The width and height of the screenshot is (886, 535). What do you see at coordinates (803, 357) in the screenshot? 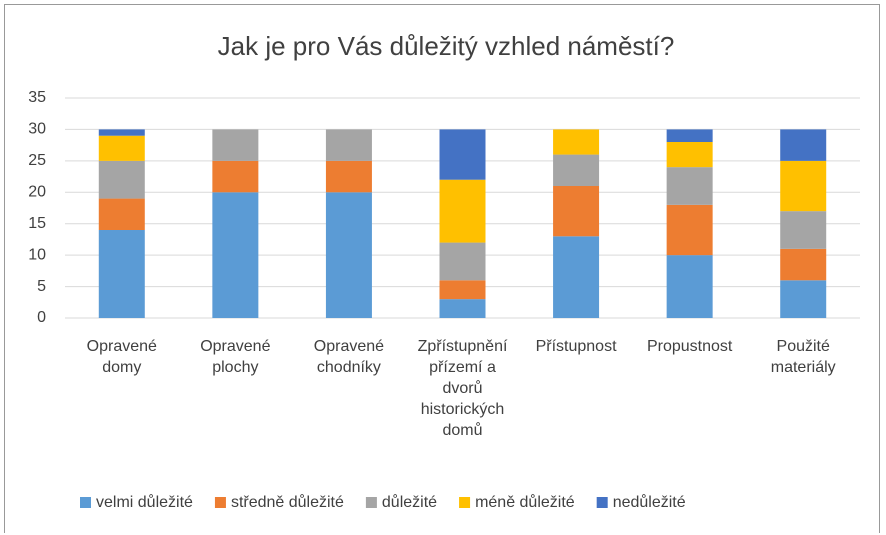
I see `x-tick-label: Použité materiály` at bounding box center [803, 357].